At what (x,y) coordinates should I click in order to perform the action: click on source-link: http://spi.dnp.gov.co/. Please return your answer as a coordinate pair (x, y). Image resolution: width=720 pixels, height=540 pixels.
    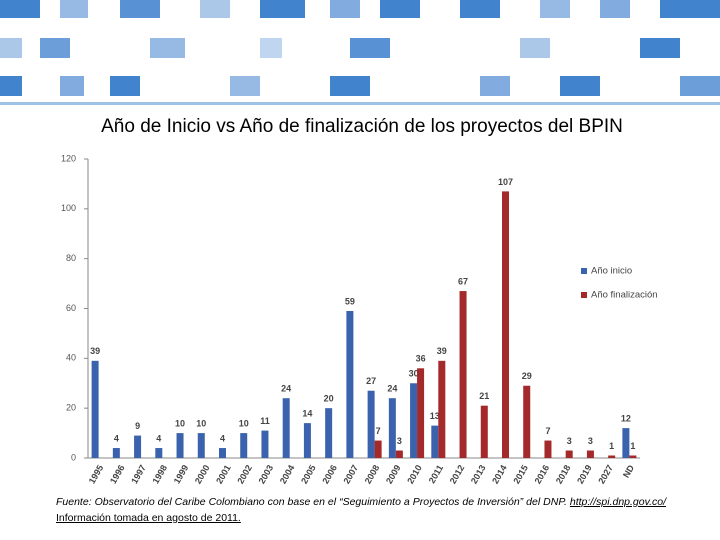
    Looking at the image, I should click on (617, 502).